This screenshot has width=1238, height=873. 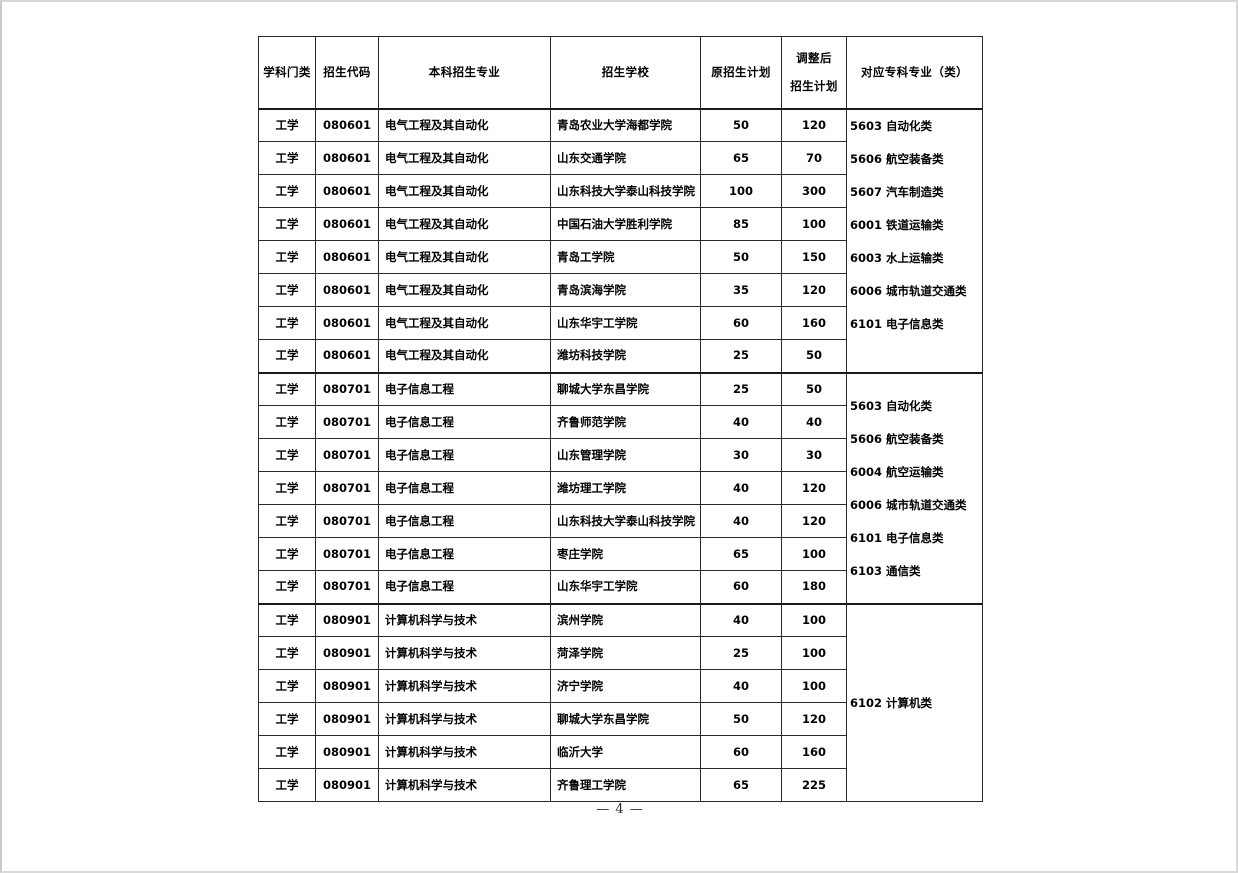 I want to click on column-header-corresponding-specialty: 对应专科专业（类）, so click(x=914, y=72).